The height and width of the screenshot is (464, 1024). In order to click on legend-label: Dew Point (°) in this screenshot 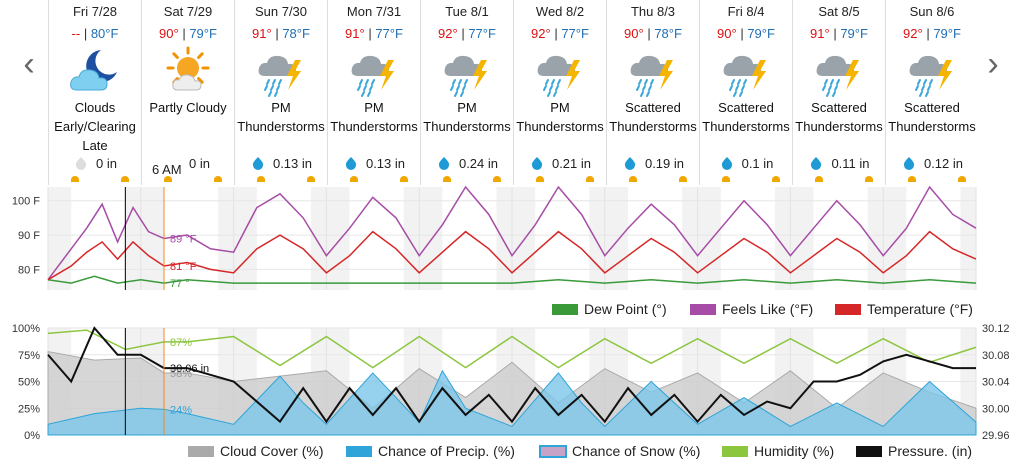, I will do `click(625, 309)`.